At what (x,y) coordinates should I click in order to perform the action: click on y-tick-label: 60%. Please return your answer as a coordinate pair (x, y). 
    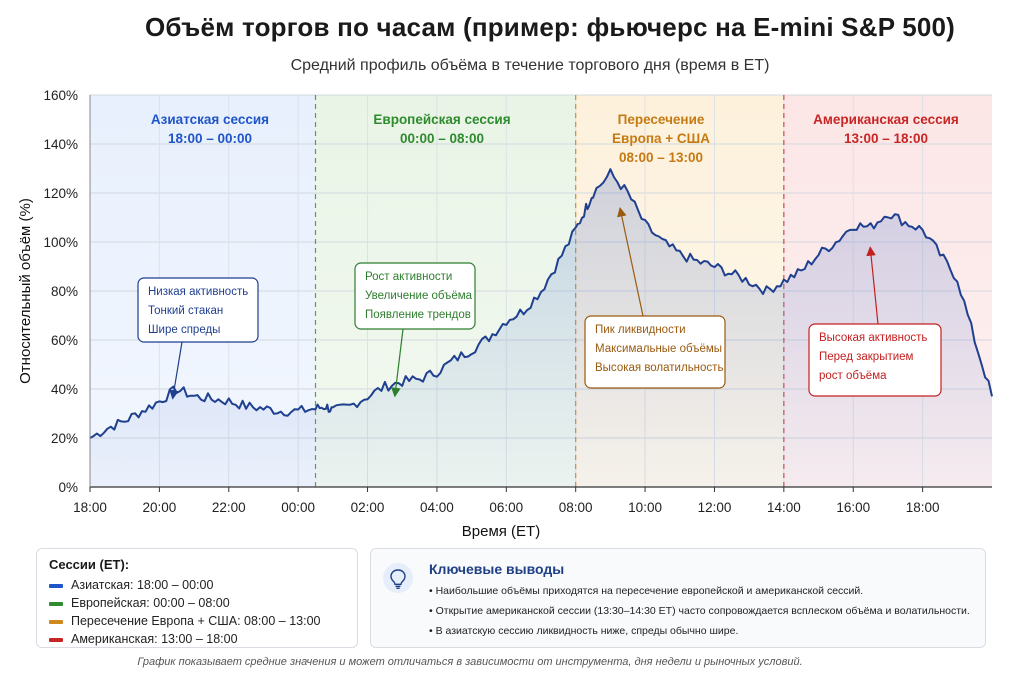
    Looking at the image, I should click on (64, 340).